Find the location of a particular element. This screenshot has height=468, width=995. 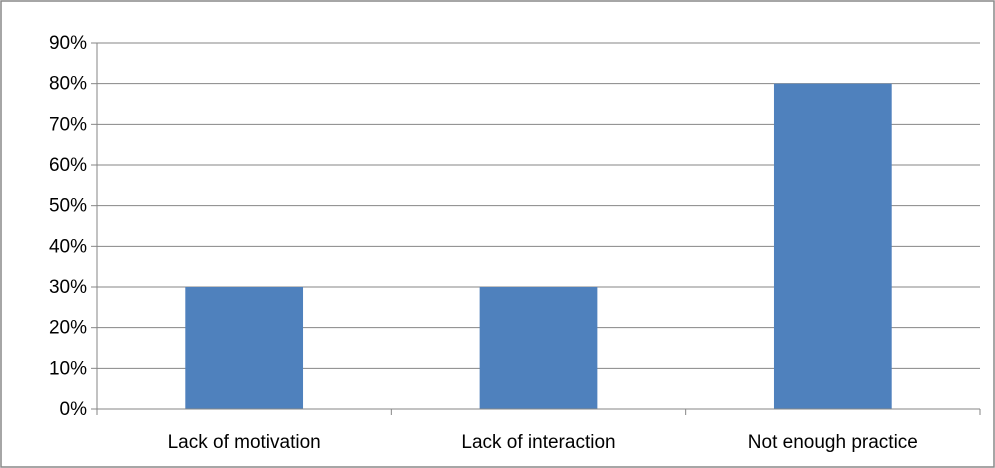

x-tick-label: Lack of interaction is located at coordinates (538, 442).